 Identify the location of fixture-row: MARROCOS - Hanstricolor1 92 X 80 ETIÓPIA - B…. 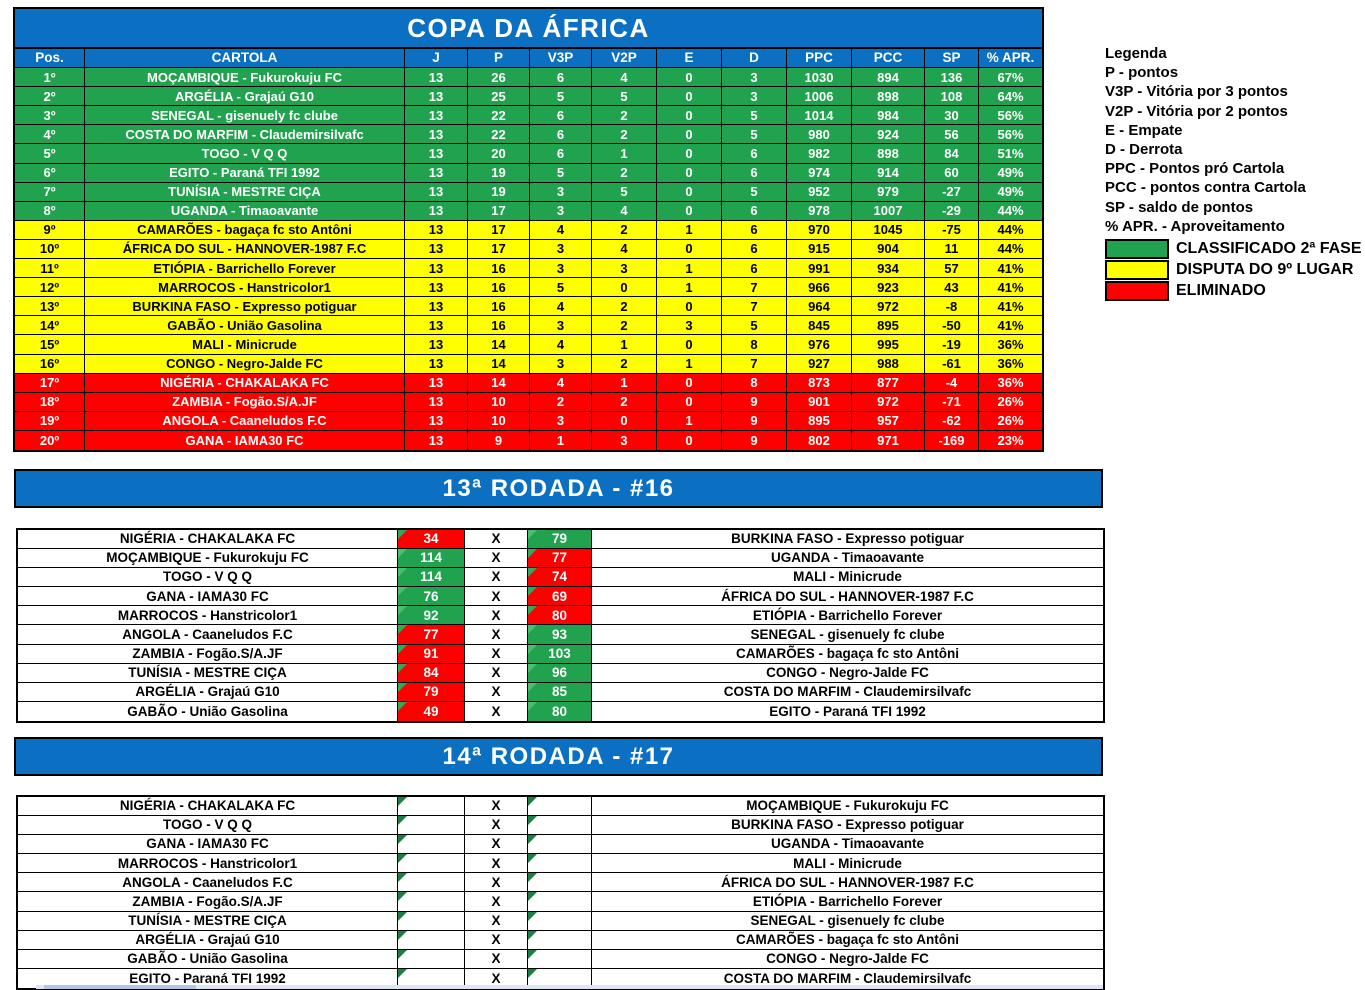
(560, 616).